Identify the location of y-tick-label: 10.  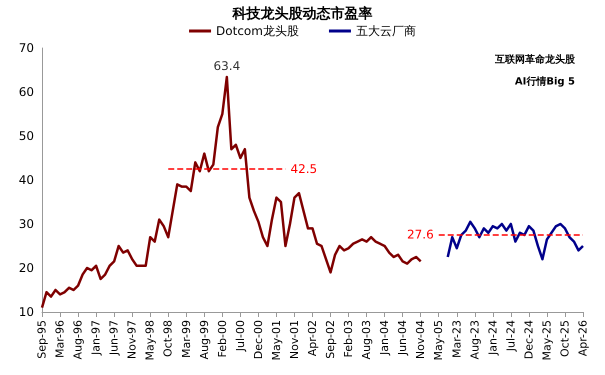
(26, 312).